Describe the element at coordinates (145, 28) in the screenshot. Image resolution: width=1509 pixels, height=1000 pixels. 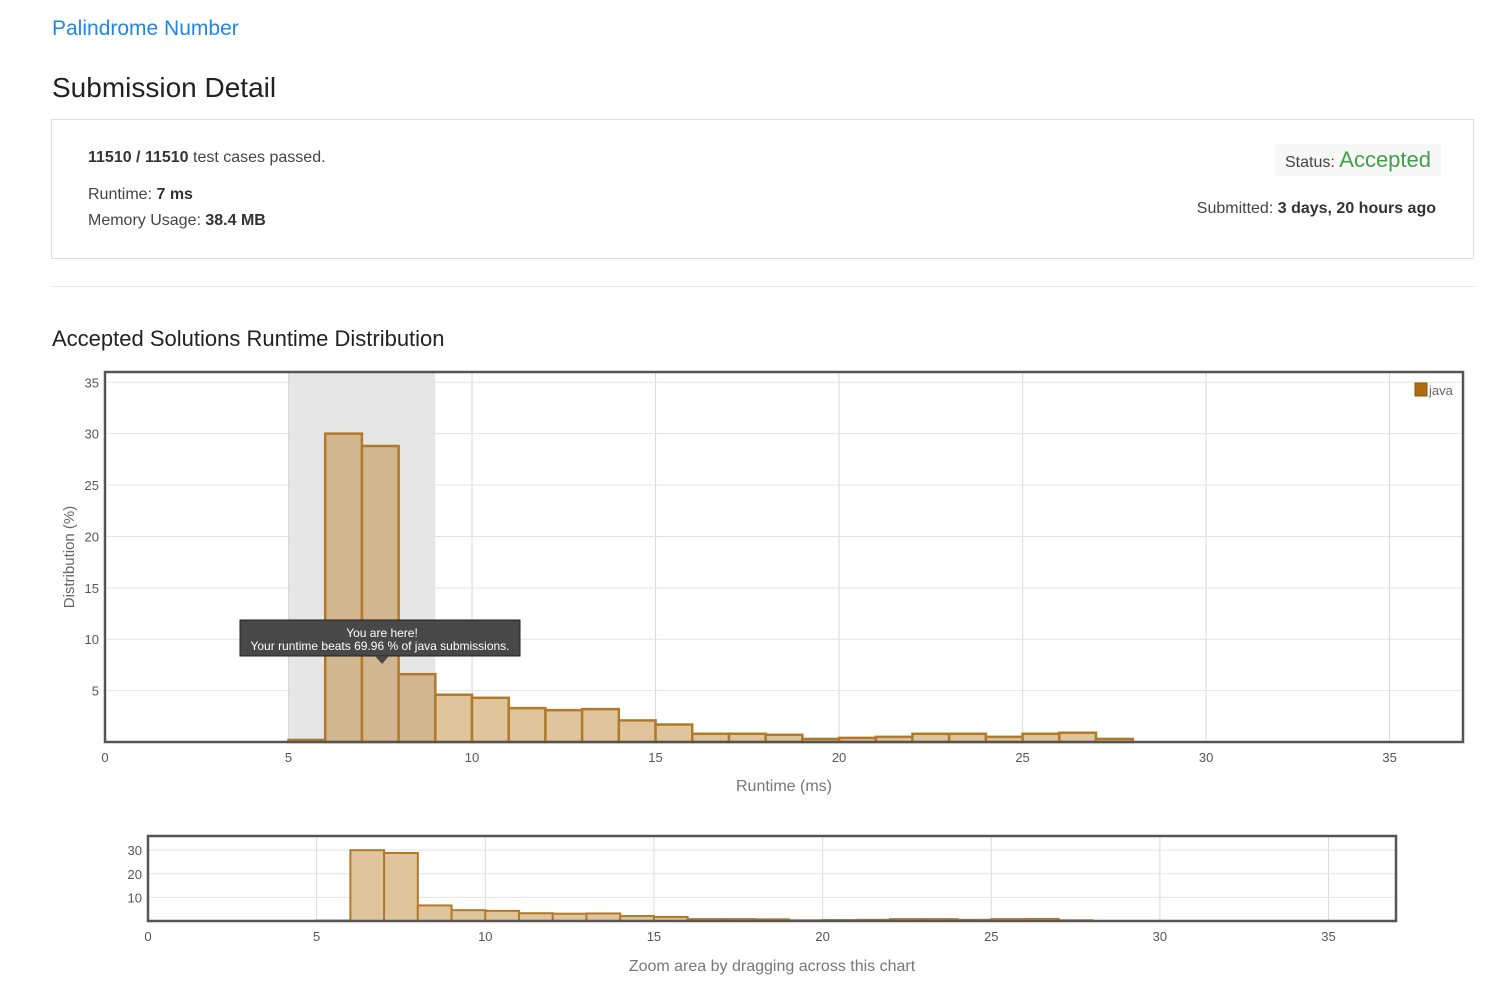
I see `problem-title-link: Palindrome Number` at that location.